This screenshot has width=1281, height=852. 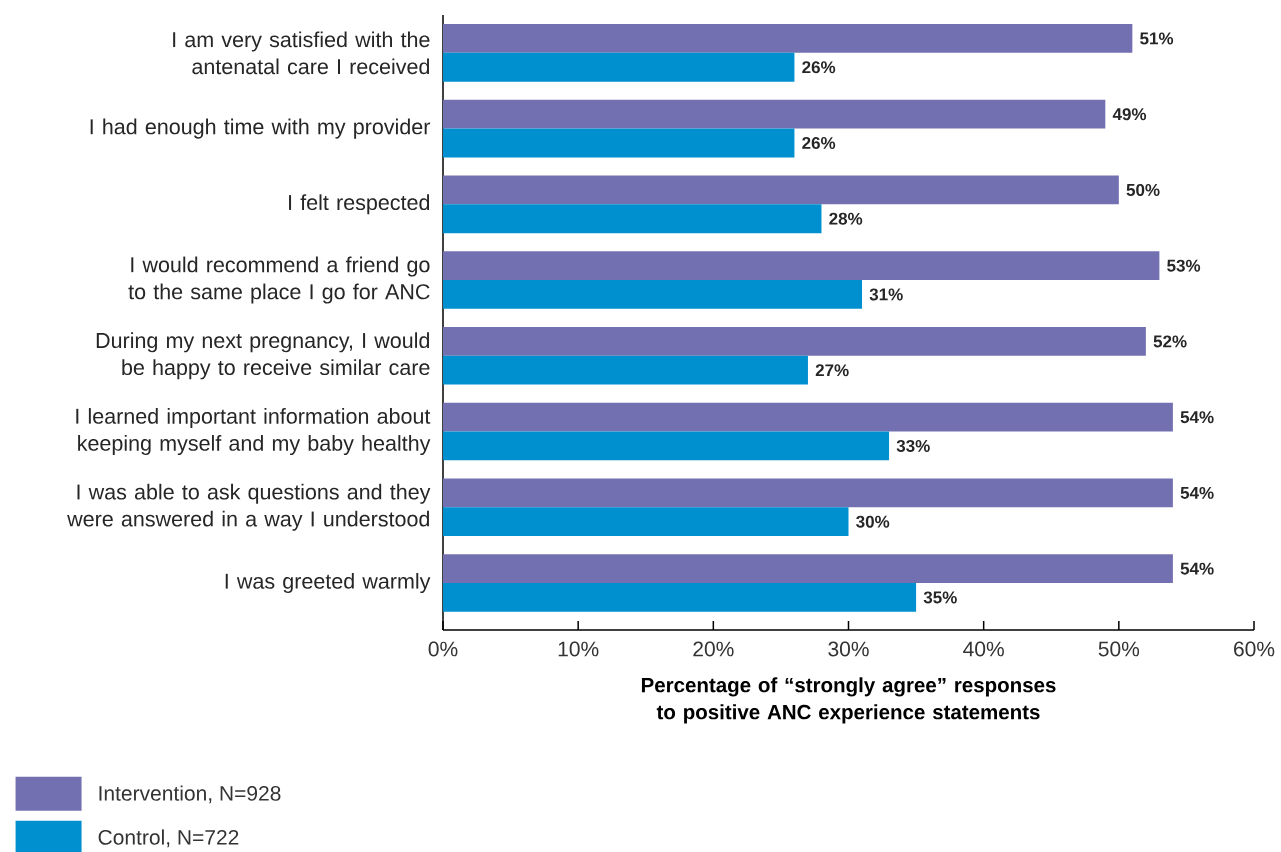 I want to click on x-axis-title: Percentage of “strongly agree” responses to positive ANC experience statements, so click(x=848, y=700).